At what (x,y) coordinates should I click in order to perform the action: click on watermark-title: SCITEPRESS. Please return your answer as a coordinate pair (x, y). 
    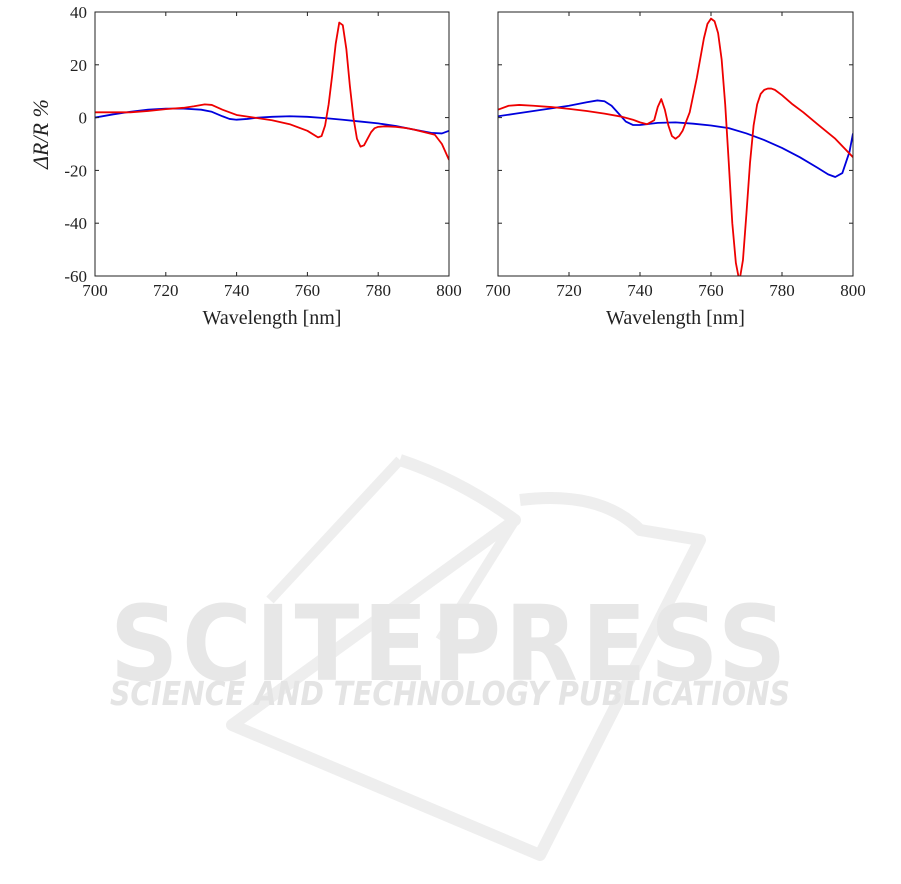
    Looking at the image, I should click on (450, 644).